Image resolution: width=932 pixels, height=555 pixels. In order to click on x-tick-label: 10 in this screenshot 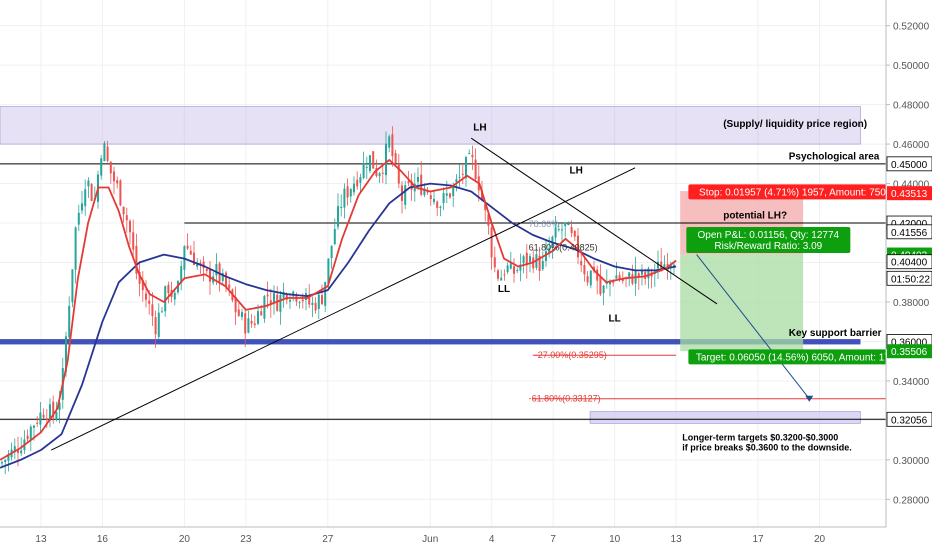, I will do `click(615, 539)`.